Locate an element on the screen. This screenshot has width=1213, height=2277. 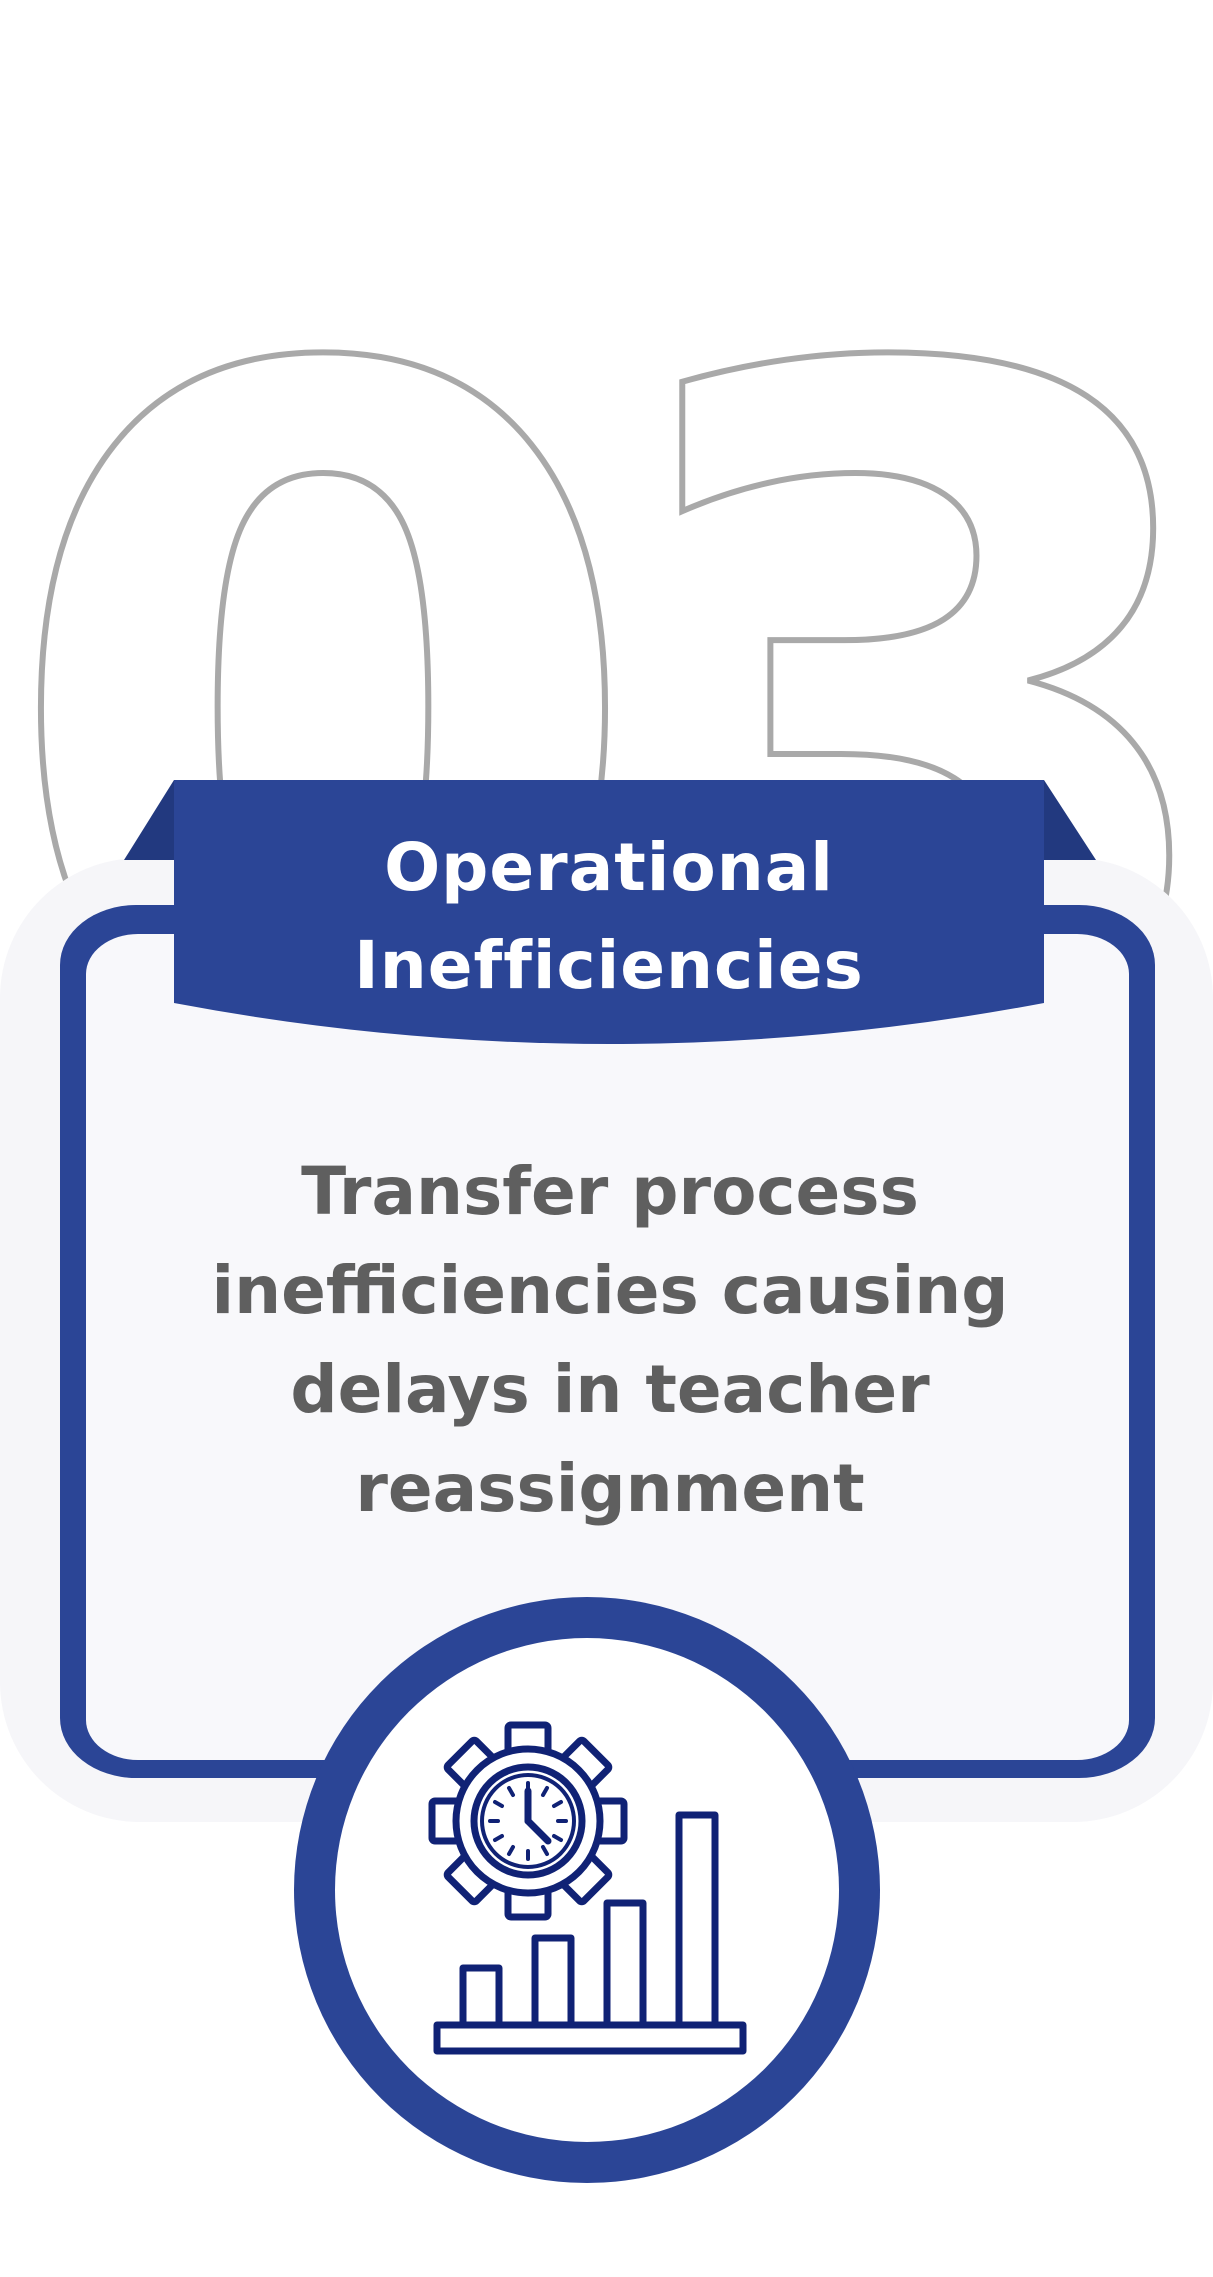
gear-clock-bar-chart-icon is located at coordinates (587, 1888).